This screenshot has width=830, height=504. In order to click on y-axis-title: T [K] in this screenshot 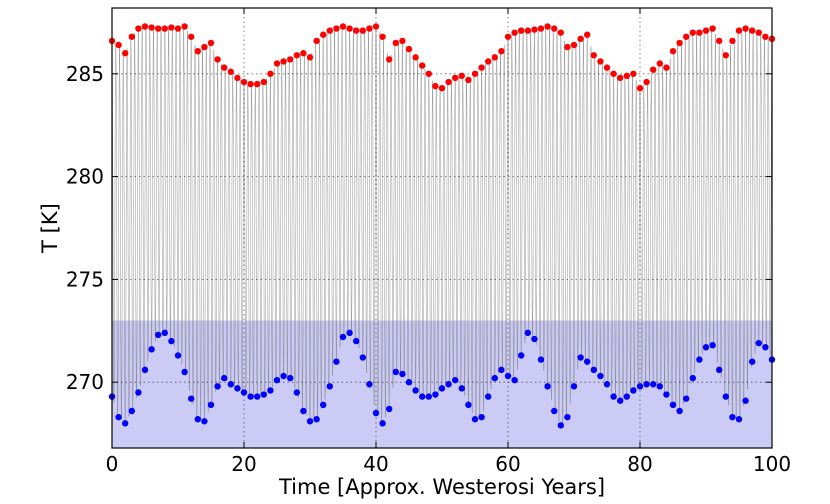, I will do `click(50, 228)`.